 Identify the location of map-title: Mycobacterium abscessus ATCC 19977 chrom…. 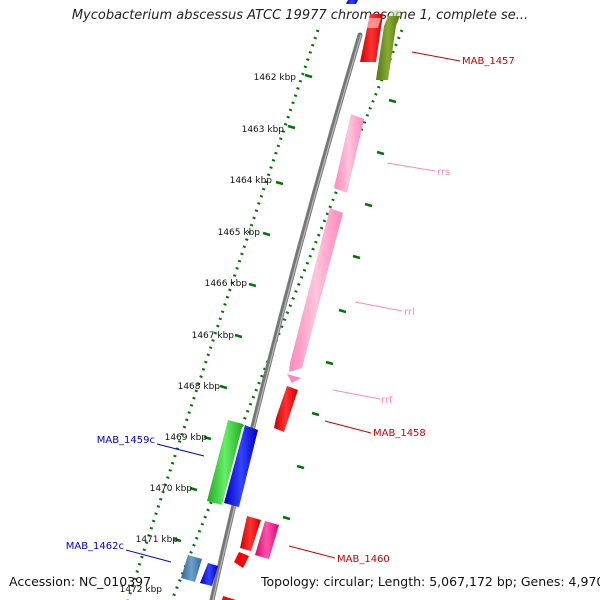
(300, 15).